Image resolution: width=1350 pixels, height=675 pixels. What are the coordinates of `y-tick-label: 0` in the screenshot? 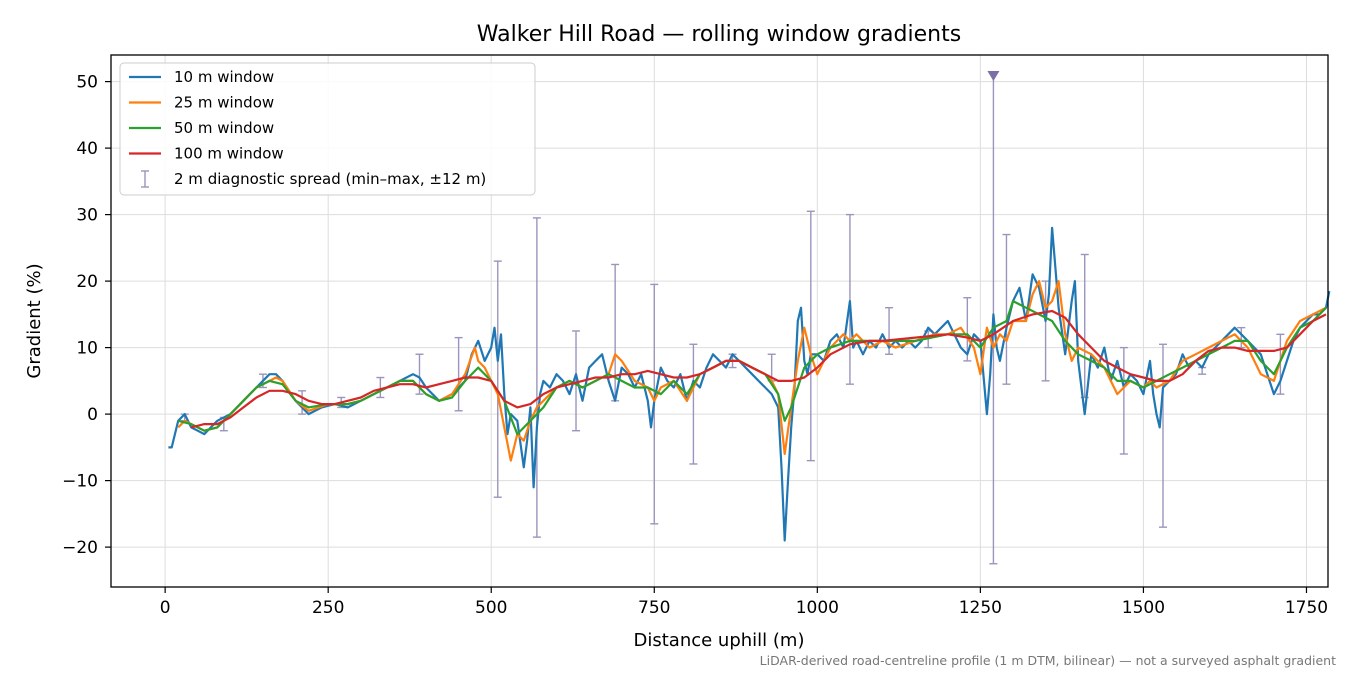 It's located at (92, 415).